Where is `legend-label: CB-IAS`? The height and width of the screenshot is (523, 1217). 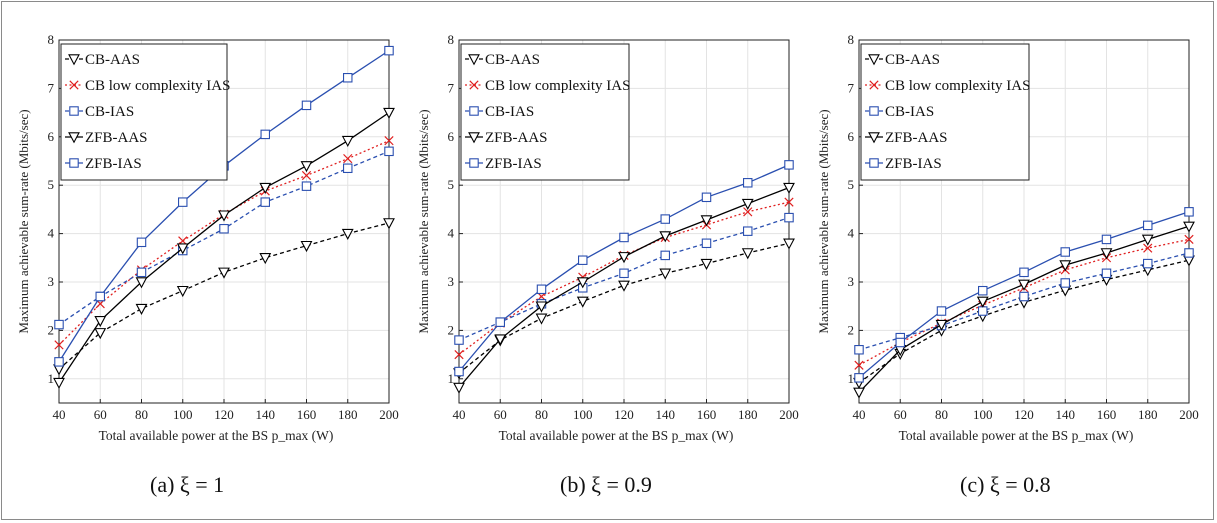 legend-label: CB-IAS is located at coordinates (109, 112).